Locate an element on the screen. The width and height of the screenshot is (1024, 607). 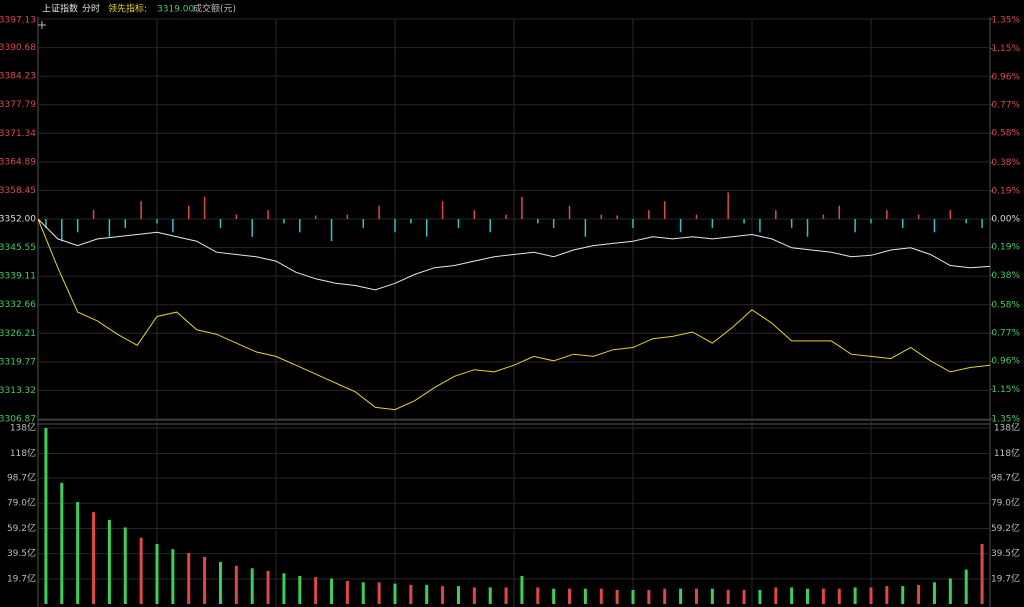
price-line is located at coordinates (514, 254).